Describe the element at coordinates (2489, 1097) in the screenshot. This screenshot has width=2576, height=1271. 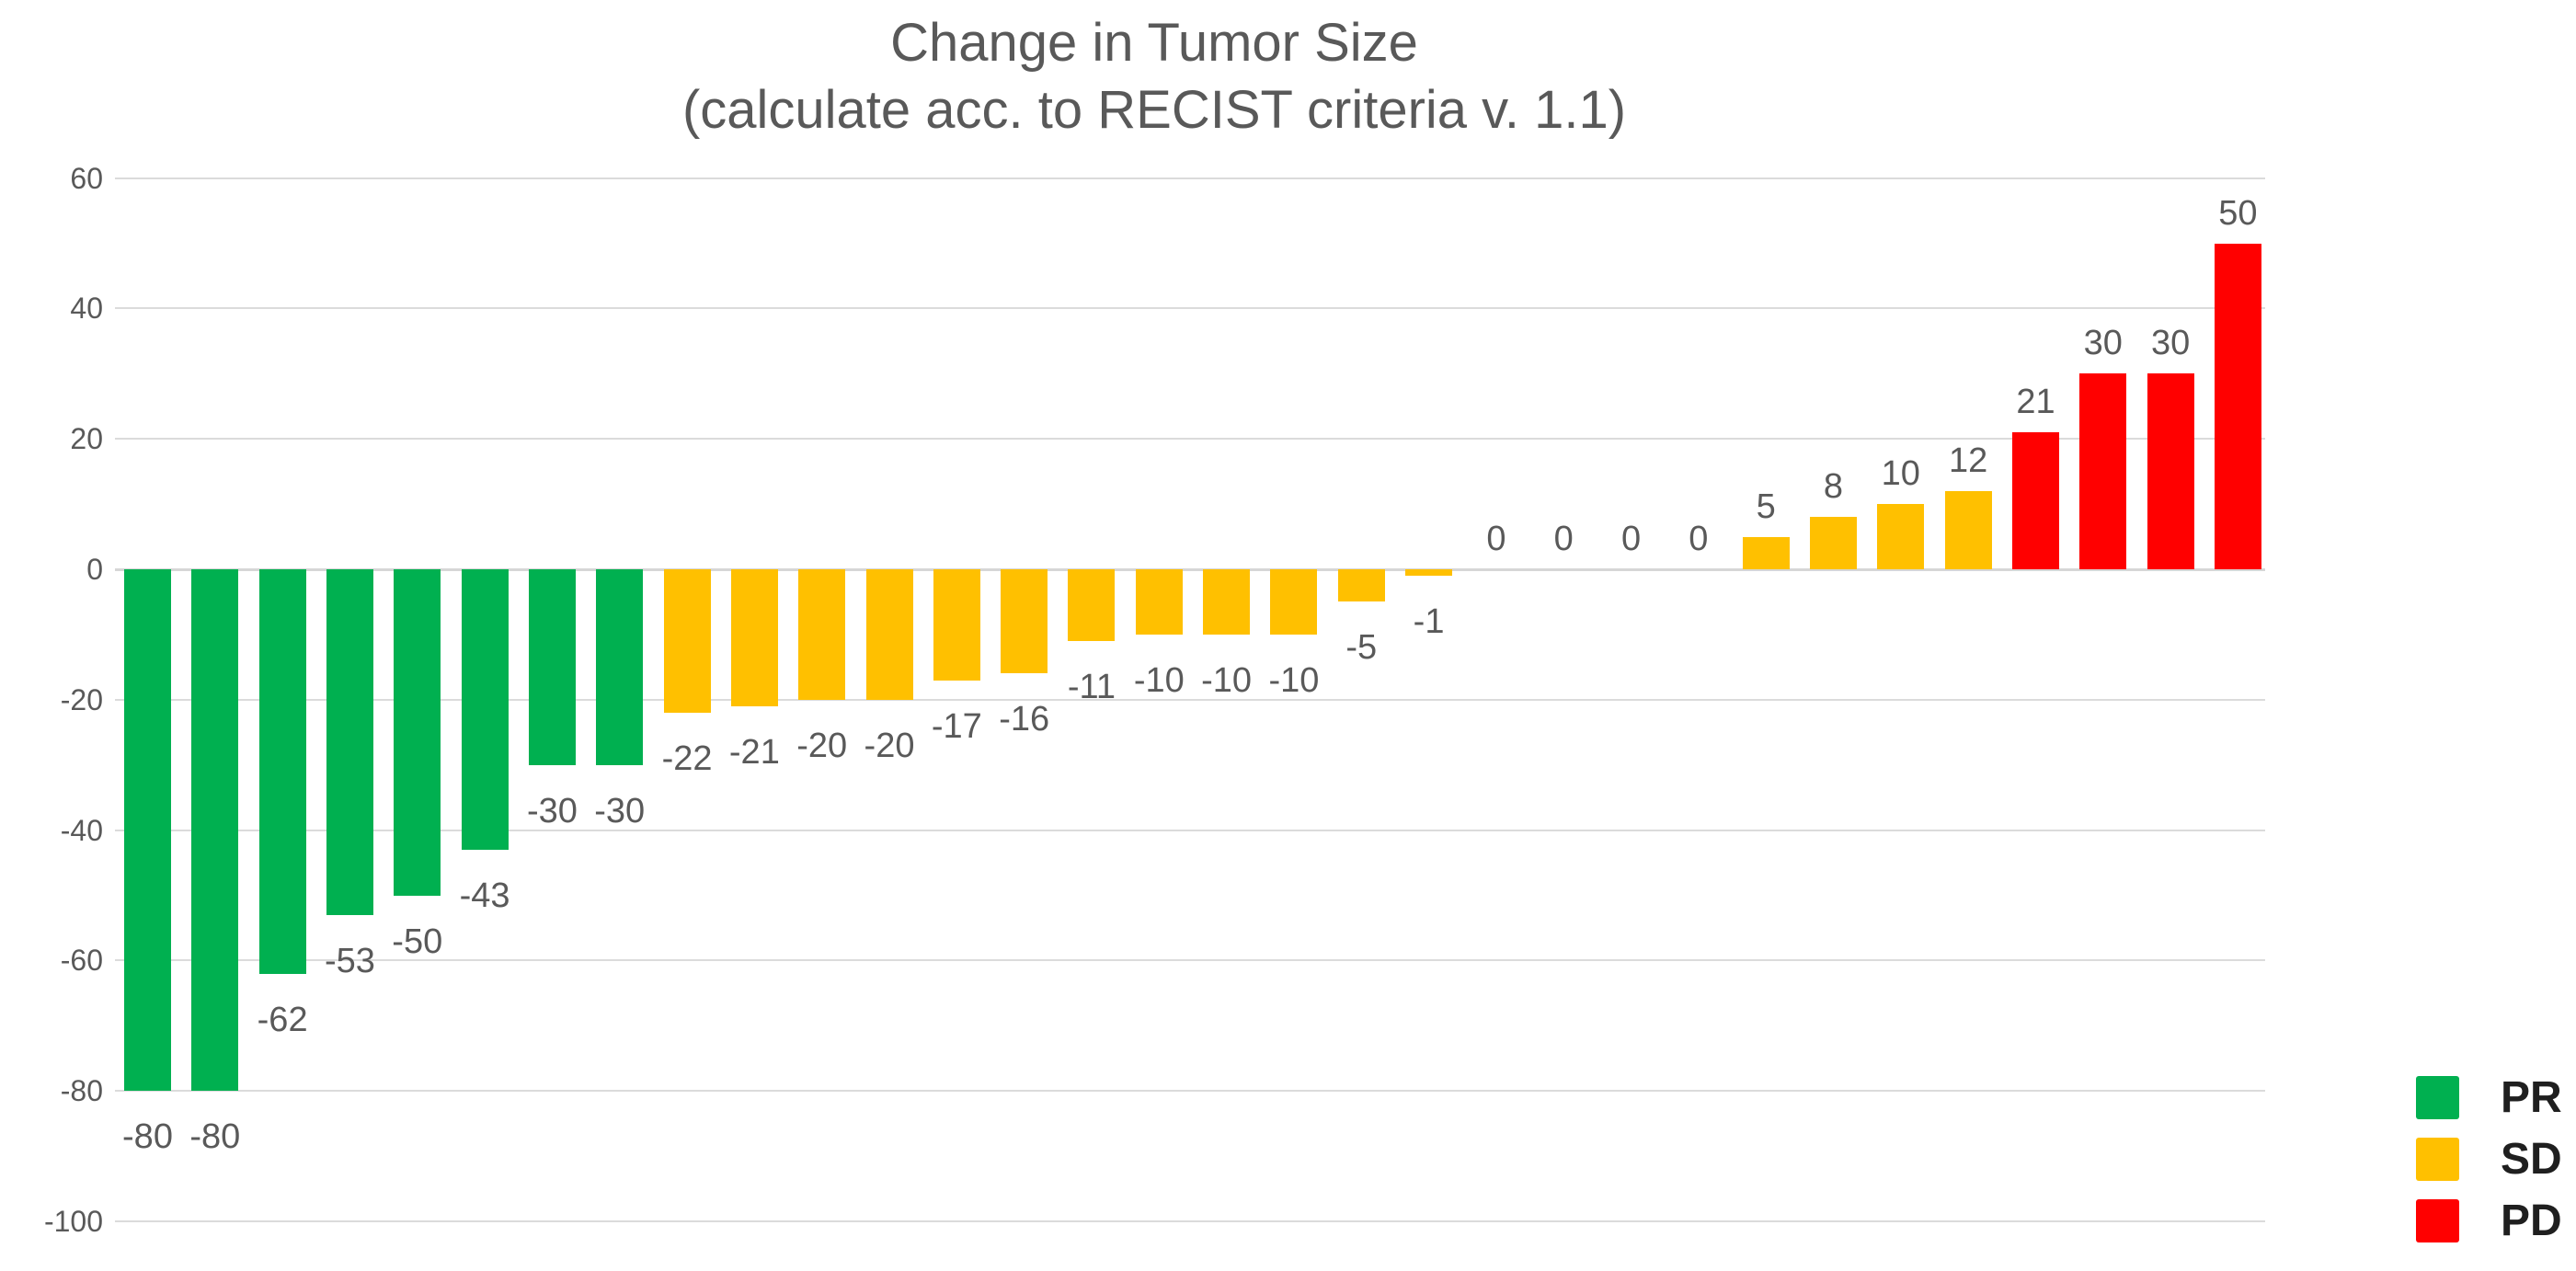
I see `legend-item-pr: PR` at that location.